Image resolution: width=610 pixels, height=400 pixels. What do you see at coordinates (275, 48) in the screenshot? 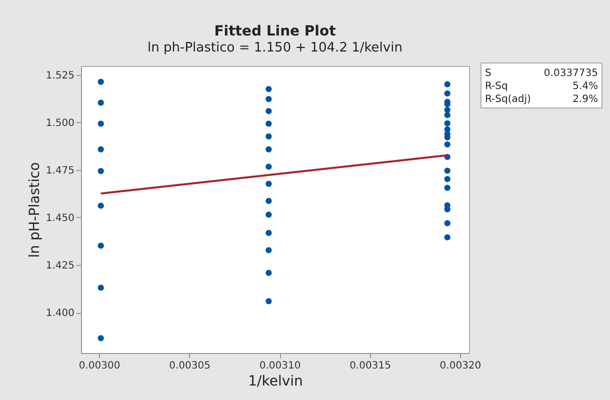
I see `chart-subtitle: ln ph-Plastico = 1.150 + 104.2 1/kelvin` at bounding box center [275, 48].